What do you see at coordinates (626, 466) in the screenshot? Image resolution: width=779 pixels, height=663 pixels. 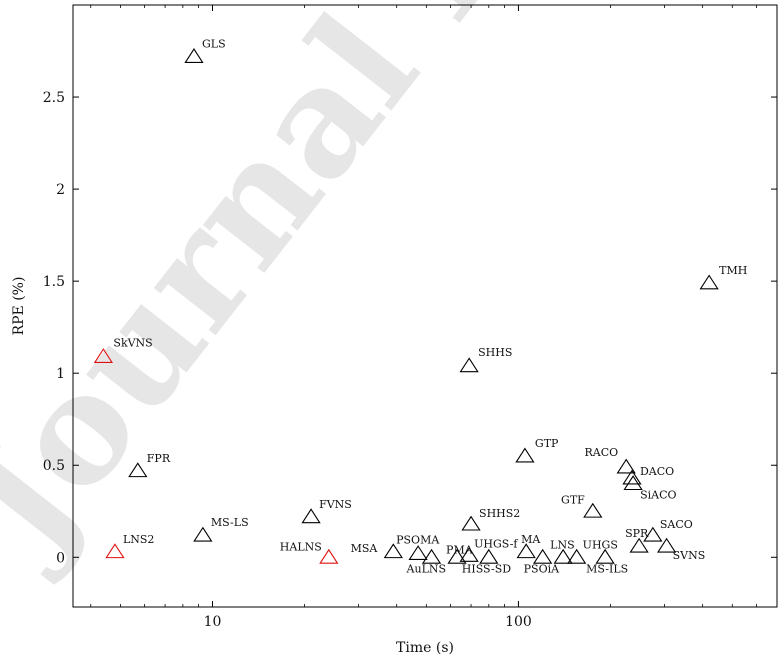 I see `point-marker-raco` at bounding box center [626, 466].